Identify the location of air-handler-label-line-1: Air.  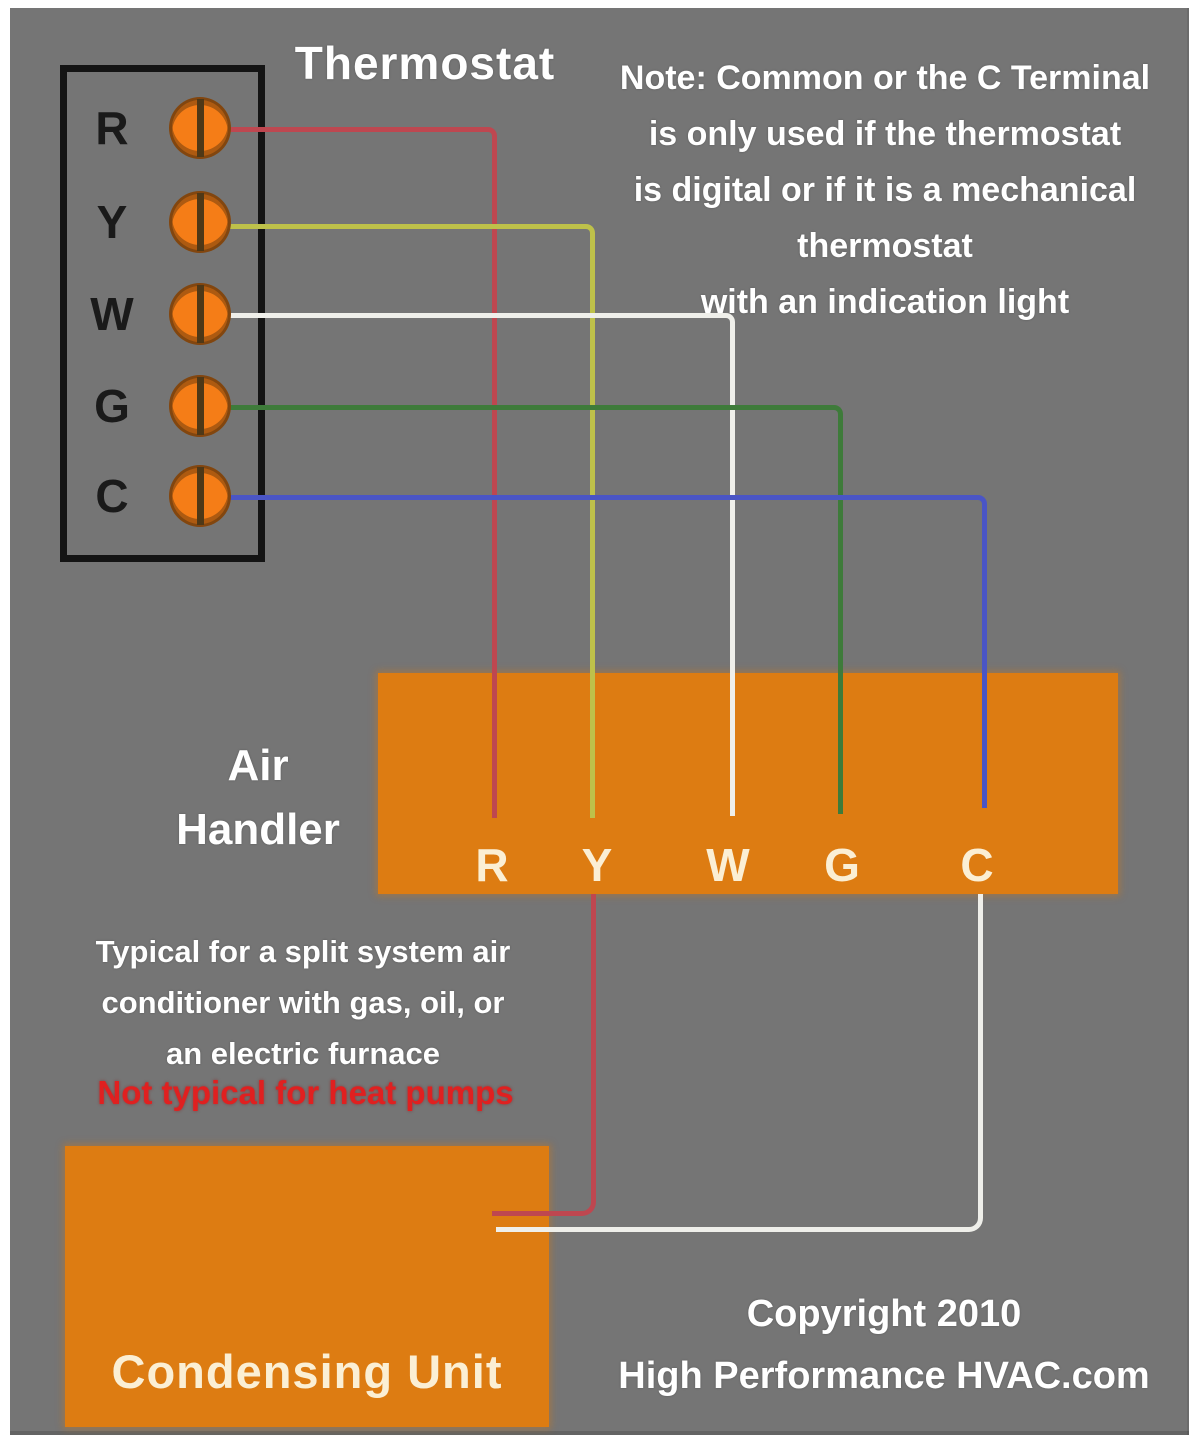
(258, 765).